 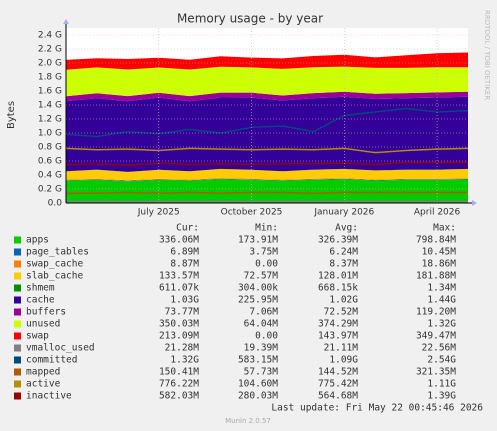 What do you see at coordinates (179, 240) in the screenshot?
I see `legend-value: 336.06M` at bounding box center [179, 240].